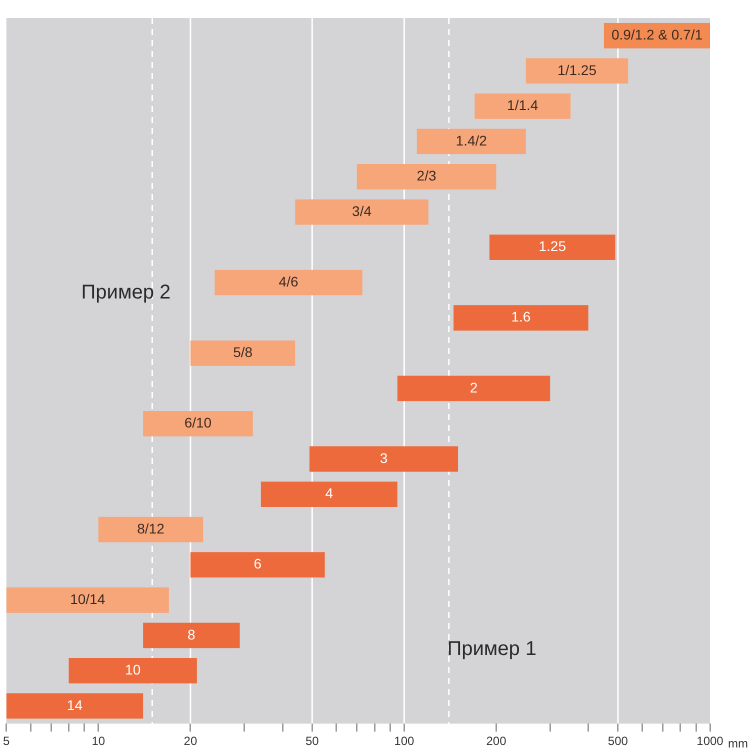  Describe the element at coordinates (496, 741) in the screenshot. I see `x-tick-label: 200` at that location.